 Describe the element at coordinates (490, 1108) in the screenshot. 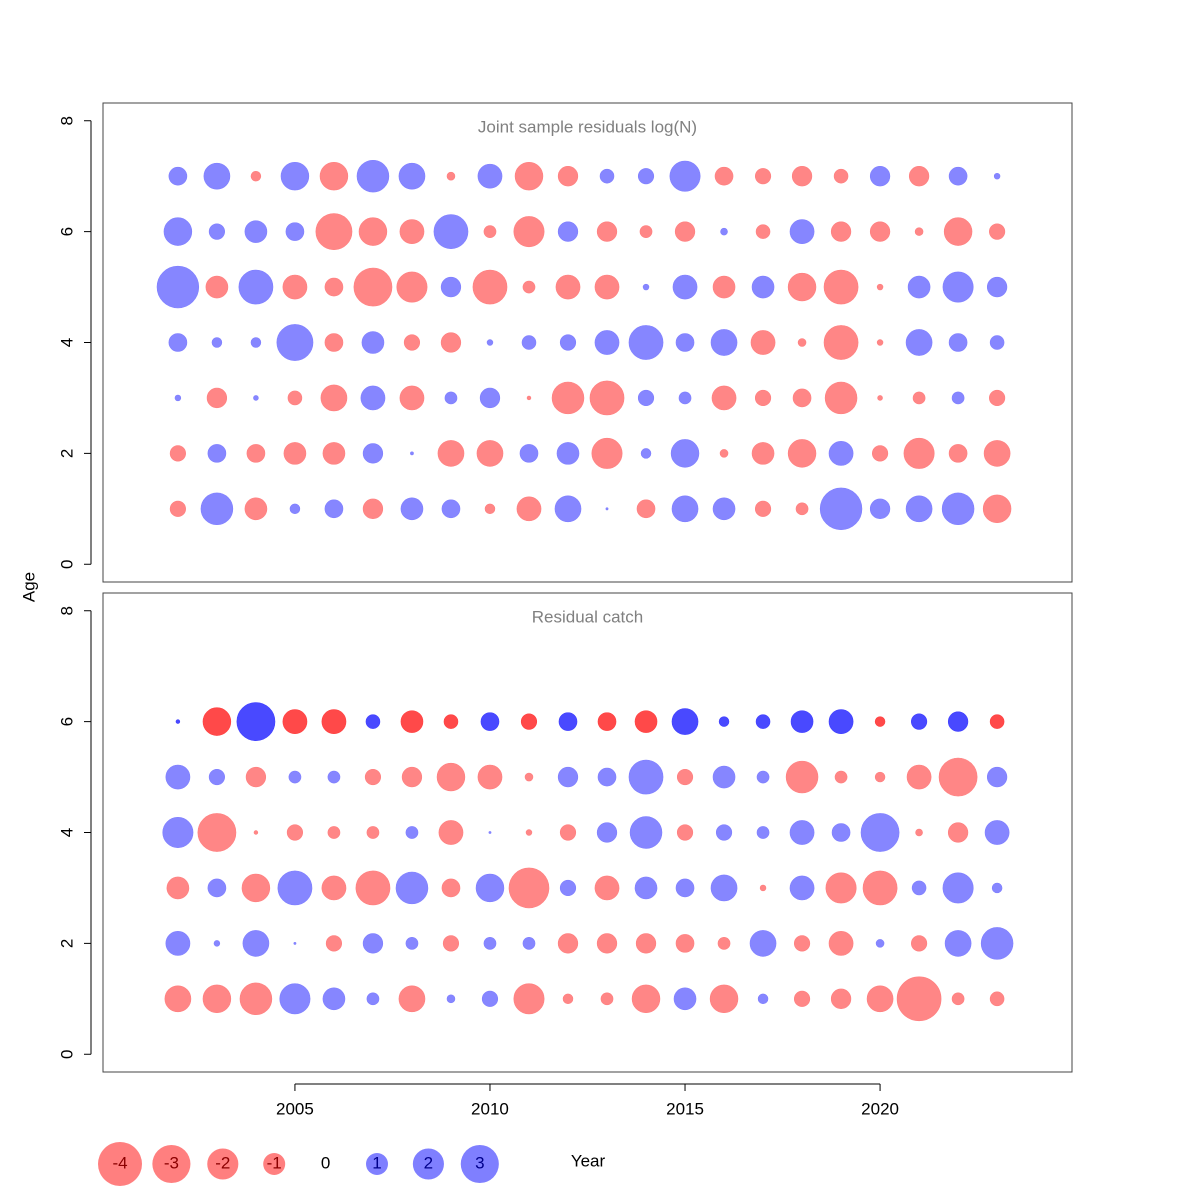

I see `x-tick-label: 2010` at that location.